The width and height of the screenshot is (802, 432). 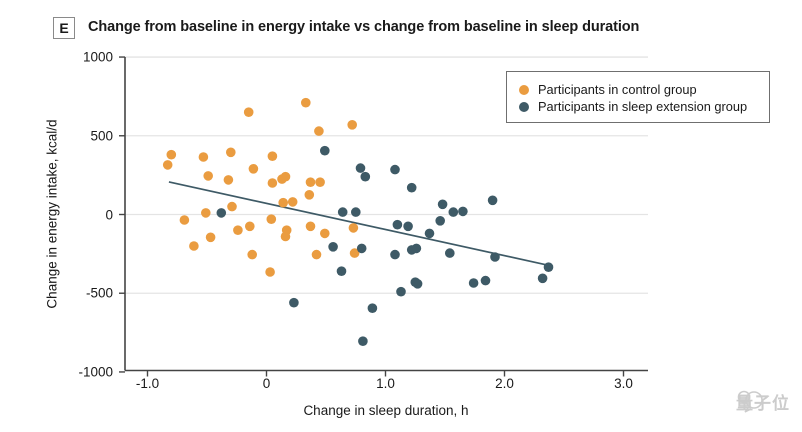 I want to click on y-tick-label: -500, so click(x=99, y=293).